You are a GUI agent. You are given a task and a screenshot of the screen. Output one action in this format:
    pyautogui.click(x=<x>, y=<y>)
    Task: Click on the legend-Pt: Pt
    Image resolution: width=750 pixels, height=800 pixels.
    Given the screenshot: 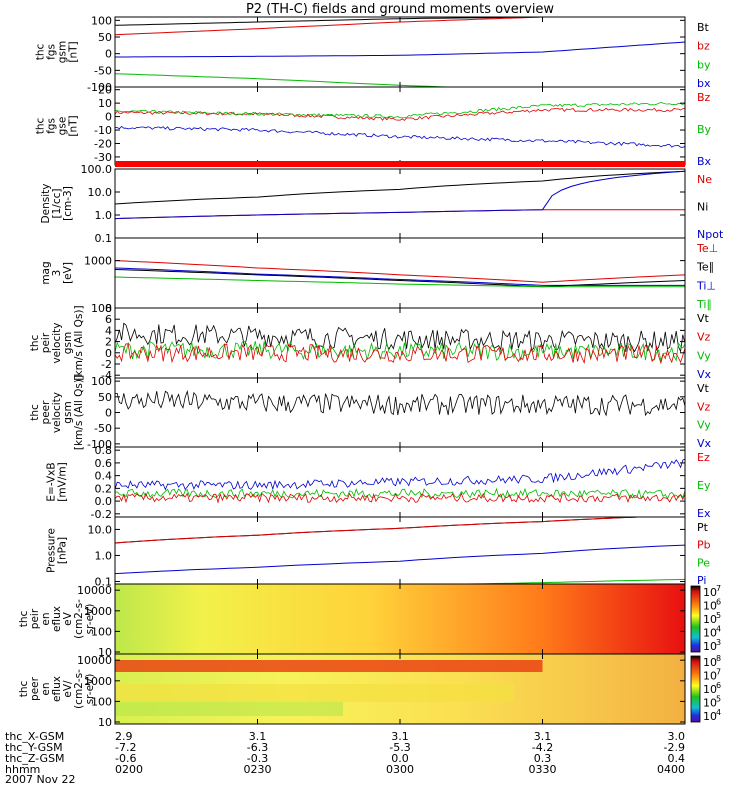 What is the action you would take?
    pyautogui.click(x=703, y=527)
    